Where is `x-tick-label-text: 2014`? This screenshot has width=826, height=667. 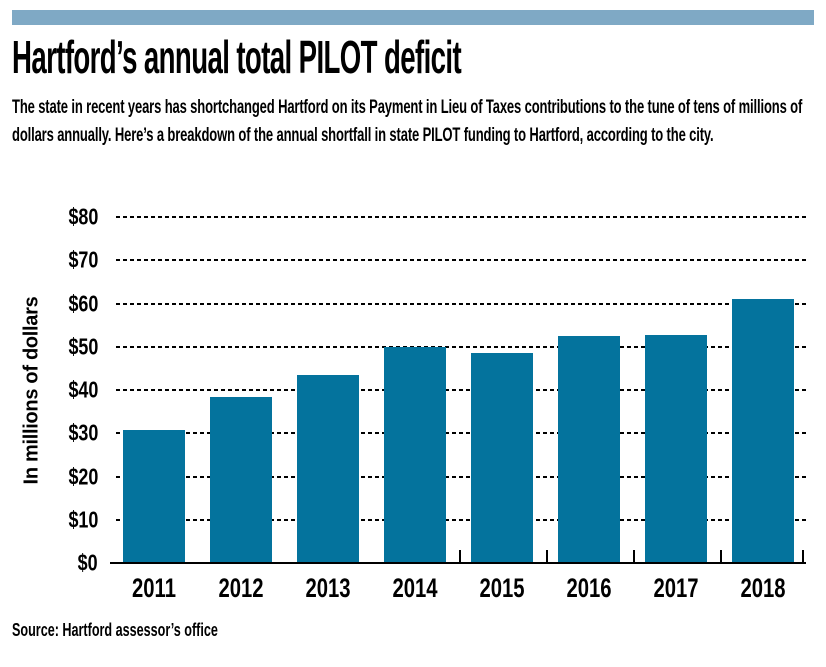
x-tick-label-text: 2014 is located at coordinates (415, 588).